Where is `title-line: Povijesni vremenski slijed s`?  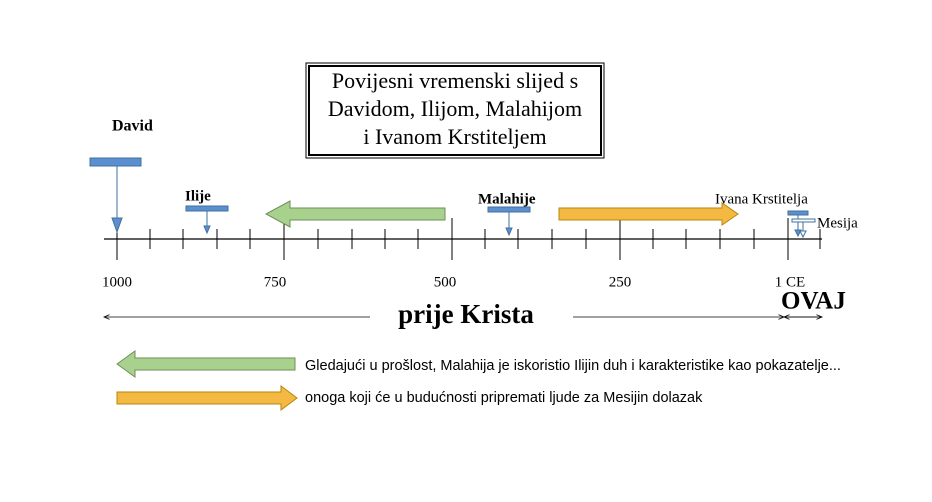 title-line: Povijesni vremenski slijed s is located at coordinates (455, 80).